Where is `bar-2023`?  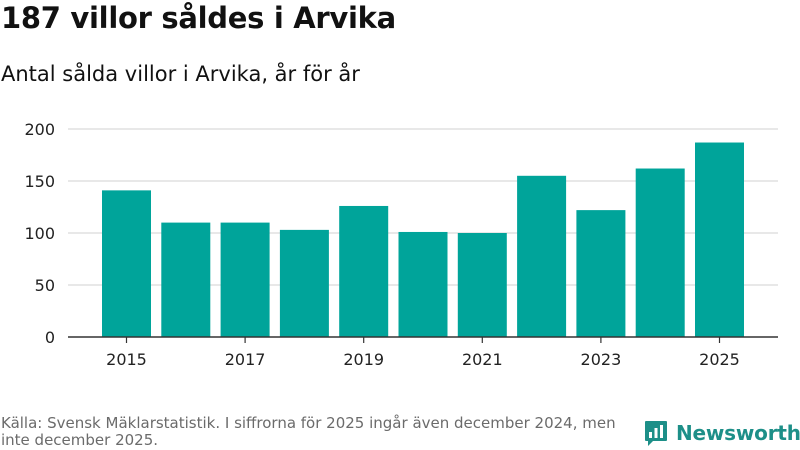
bar-2023 is located at coordinates (601, 273).